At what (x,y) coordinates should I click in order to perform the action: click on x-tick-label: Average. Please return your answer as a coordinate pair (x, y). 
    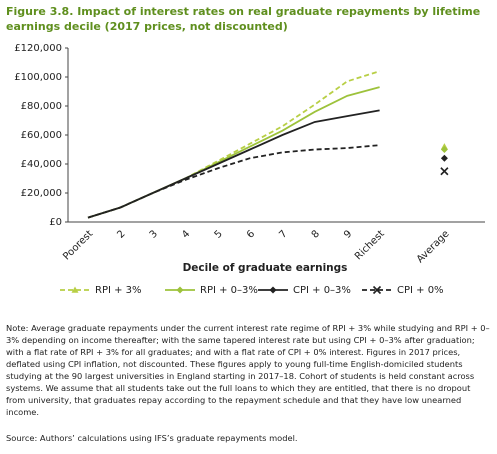
    Looking at the image, I should click on (433, 246).